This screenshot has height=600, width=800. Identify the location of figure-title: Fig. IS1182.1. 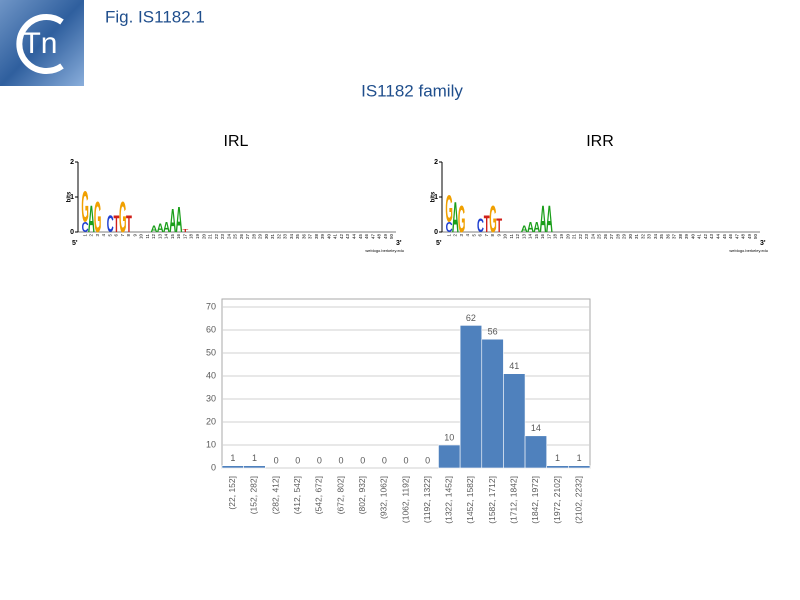
(155, 16).